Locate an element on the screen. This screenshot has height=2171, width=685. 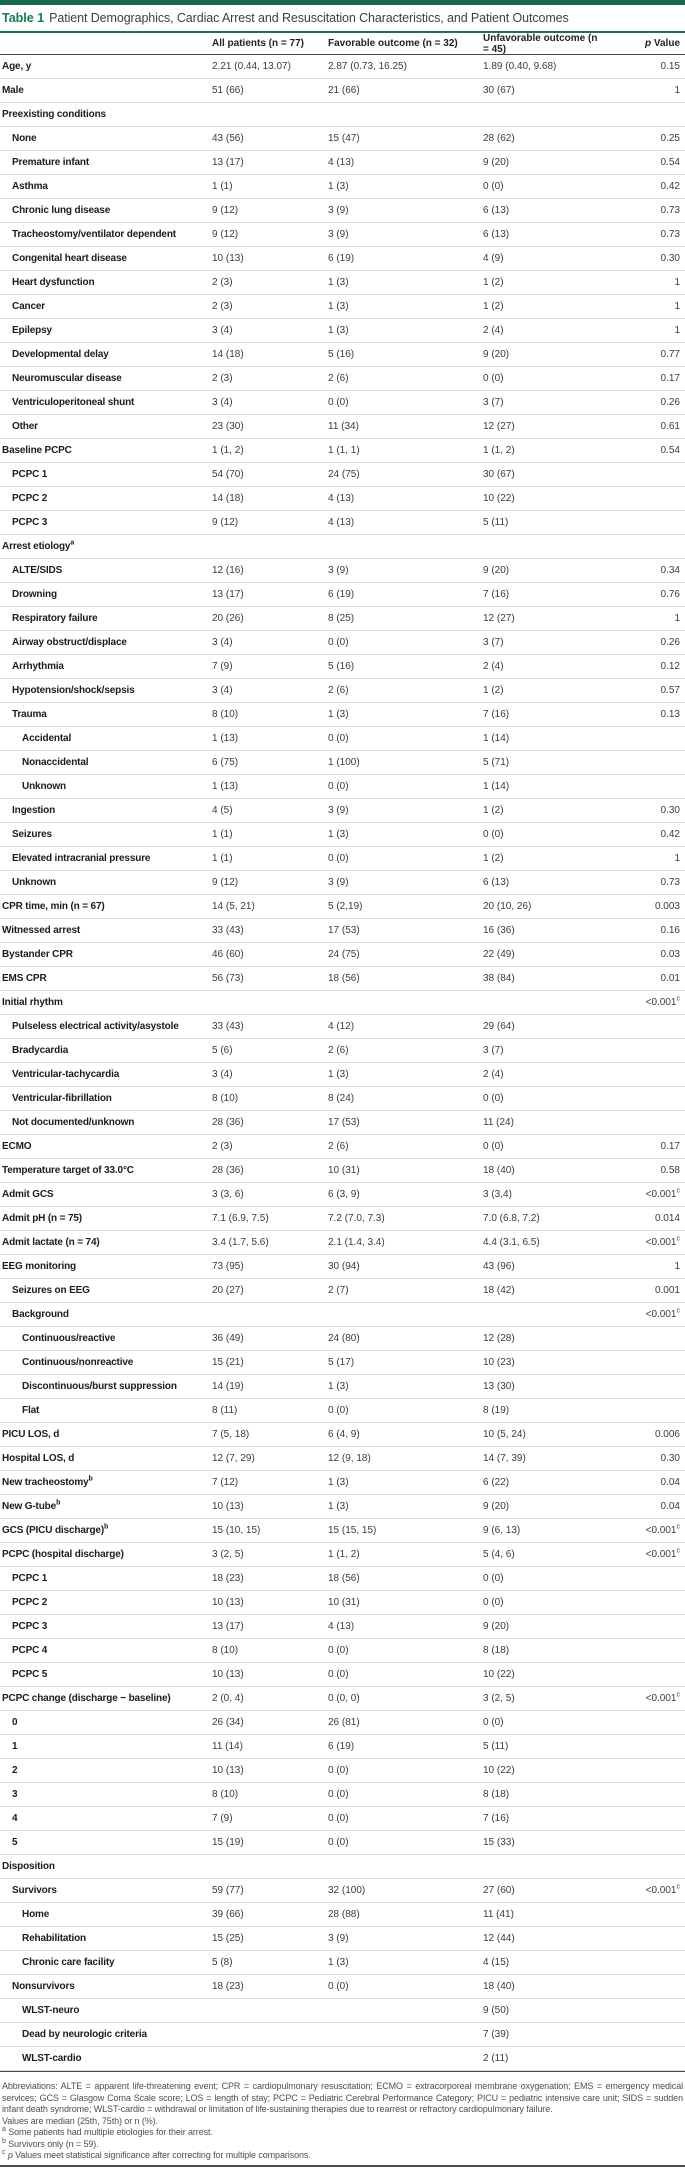
cell-all-patients: 39 (66) is located at coordinates (228, 1914).